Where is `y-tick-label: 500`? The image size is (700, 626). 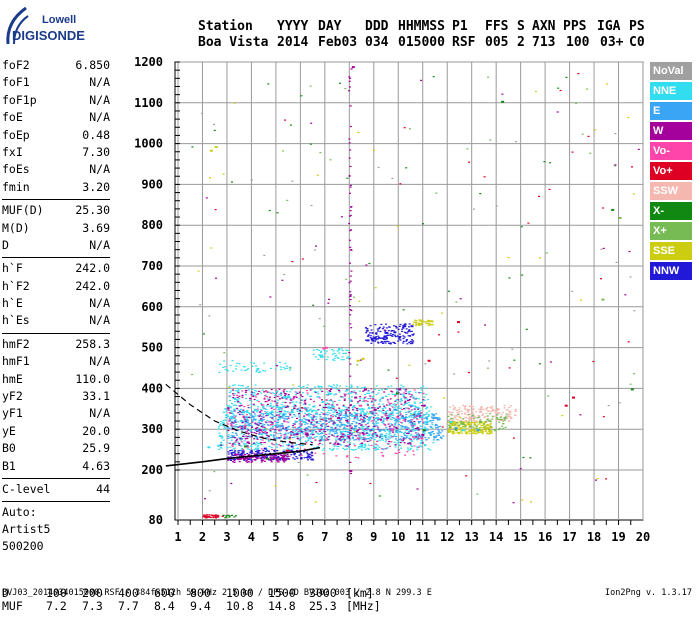 y-tick-label: 500 is located at coordinates (152, 348).